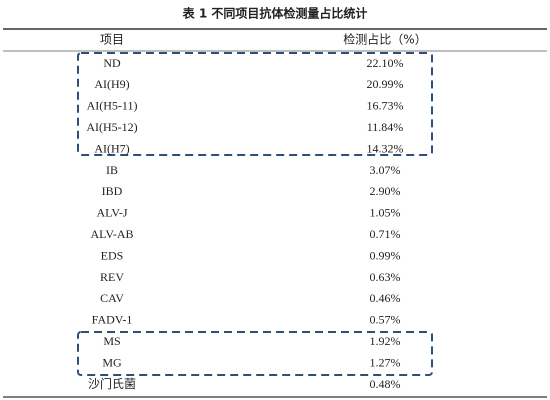 The image size is (550, 400). What do you see at coordinates (112, 170) in the screenshot?
I see `row-label: IB` at bounding box center [112, 170].